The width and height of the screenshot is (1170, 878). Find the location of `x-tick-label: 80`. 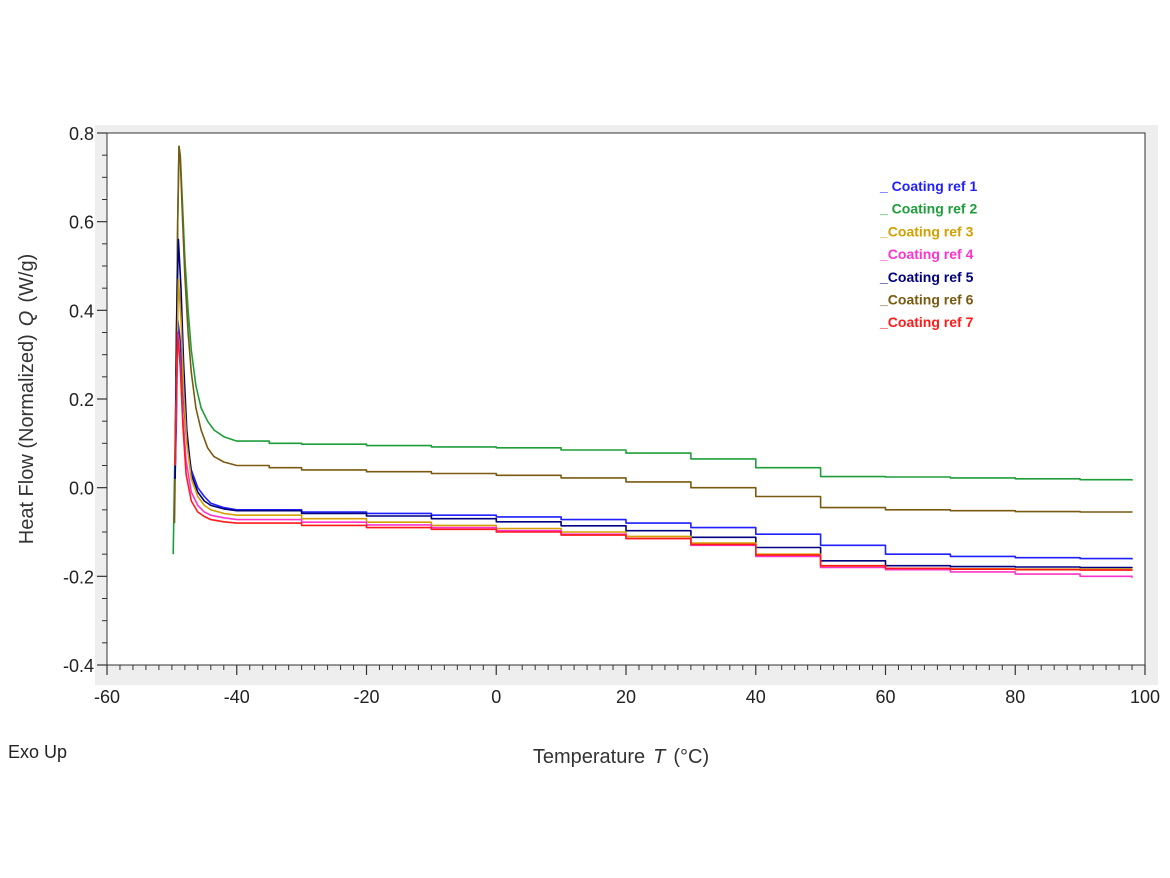

x-tick-label: 80 is located at coordinates (1015, 697).